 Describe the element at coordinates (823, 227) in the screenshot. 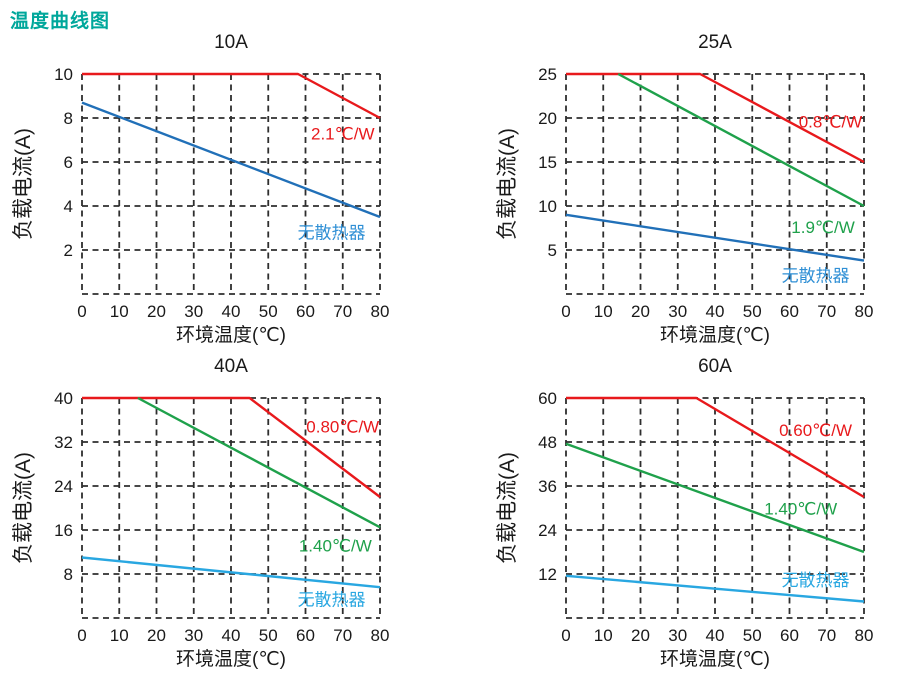

I see `series-label: 1.9℃/W` at that location.